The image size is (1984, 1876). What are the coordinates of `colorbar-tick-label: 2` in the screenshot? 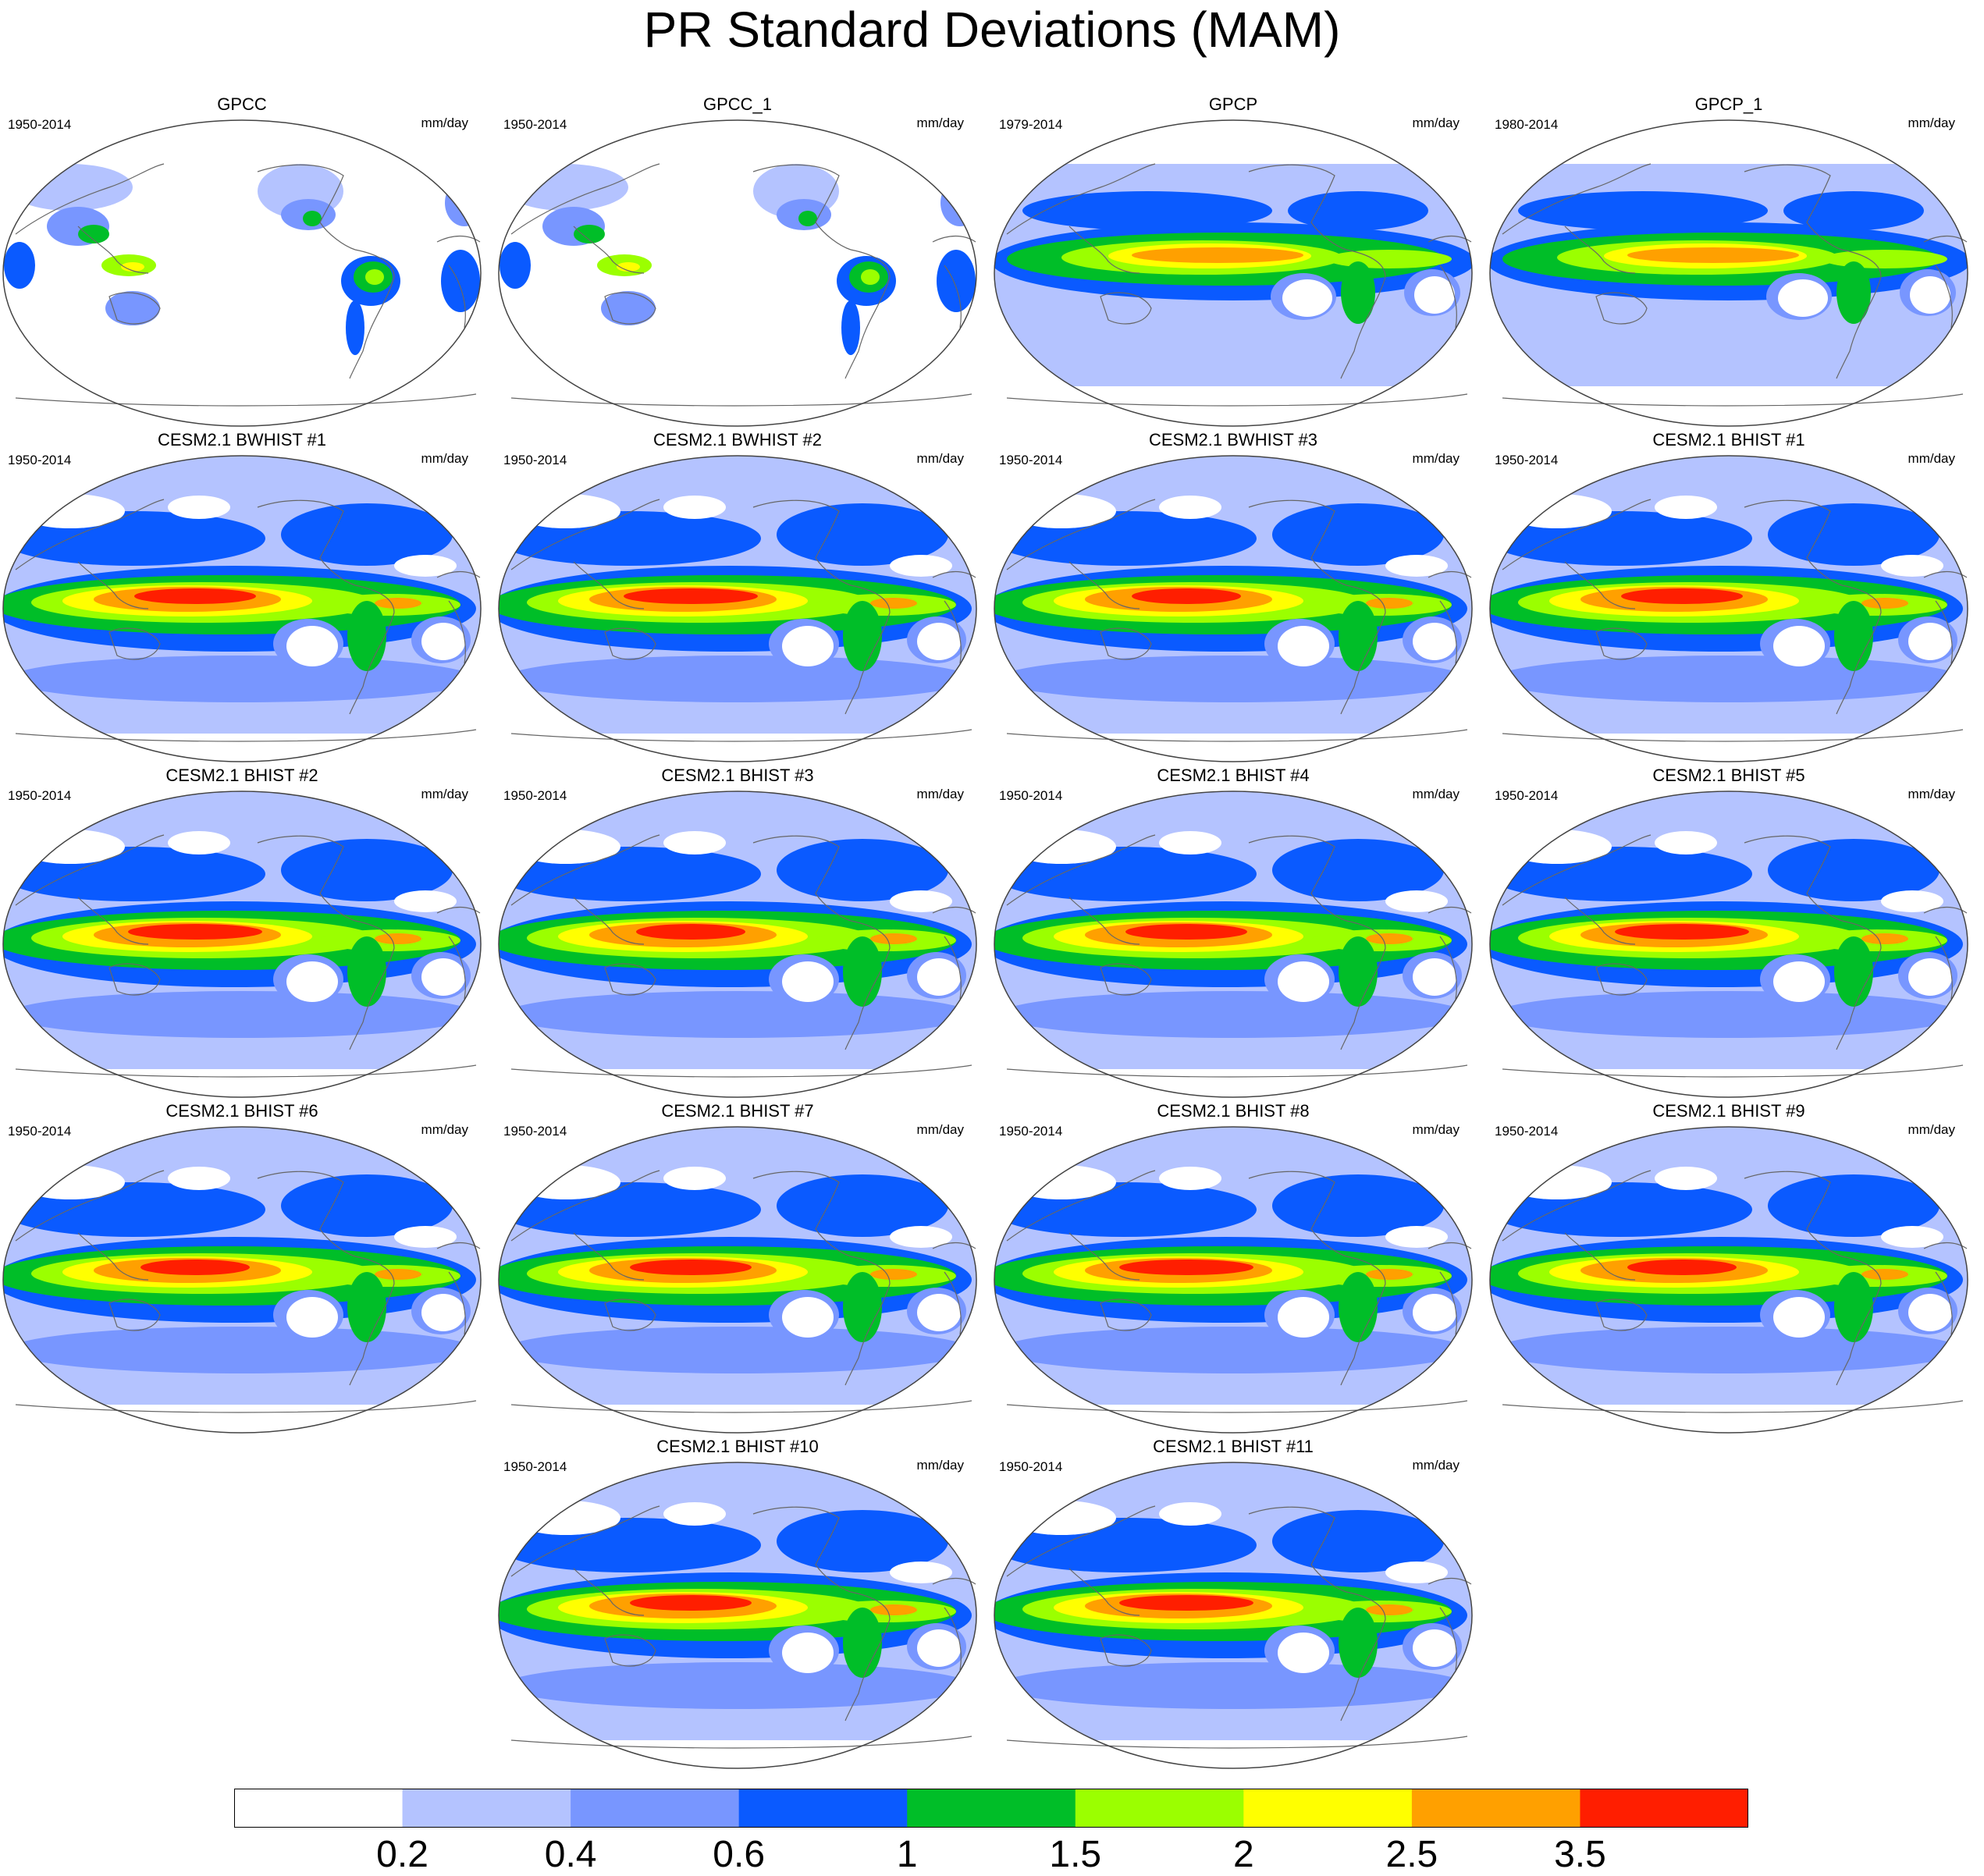 It's located at (1243, 1854).